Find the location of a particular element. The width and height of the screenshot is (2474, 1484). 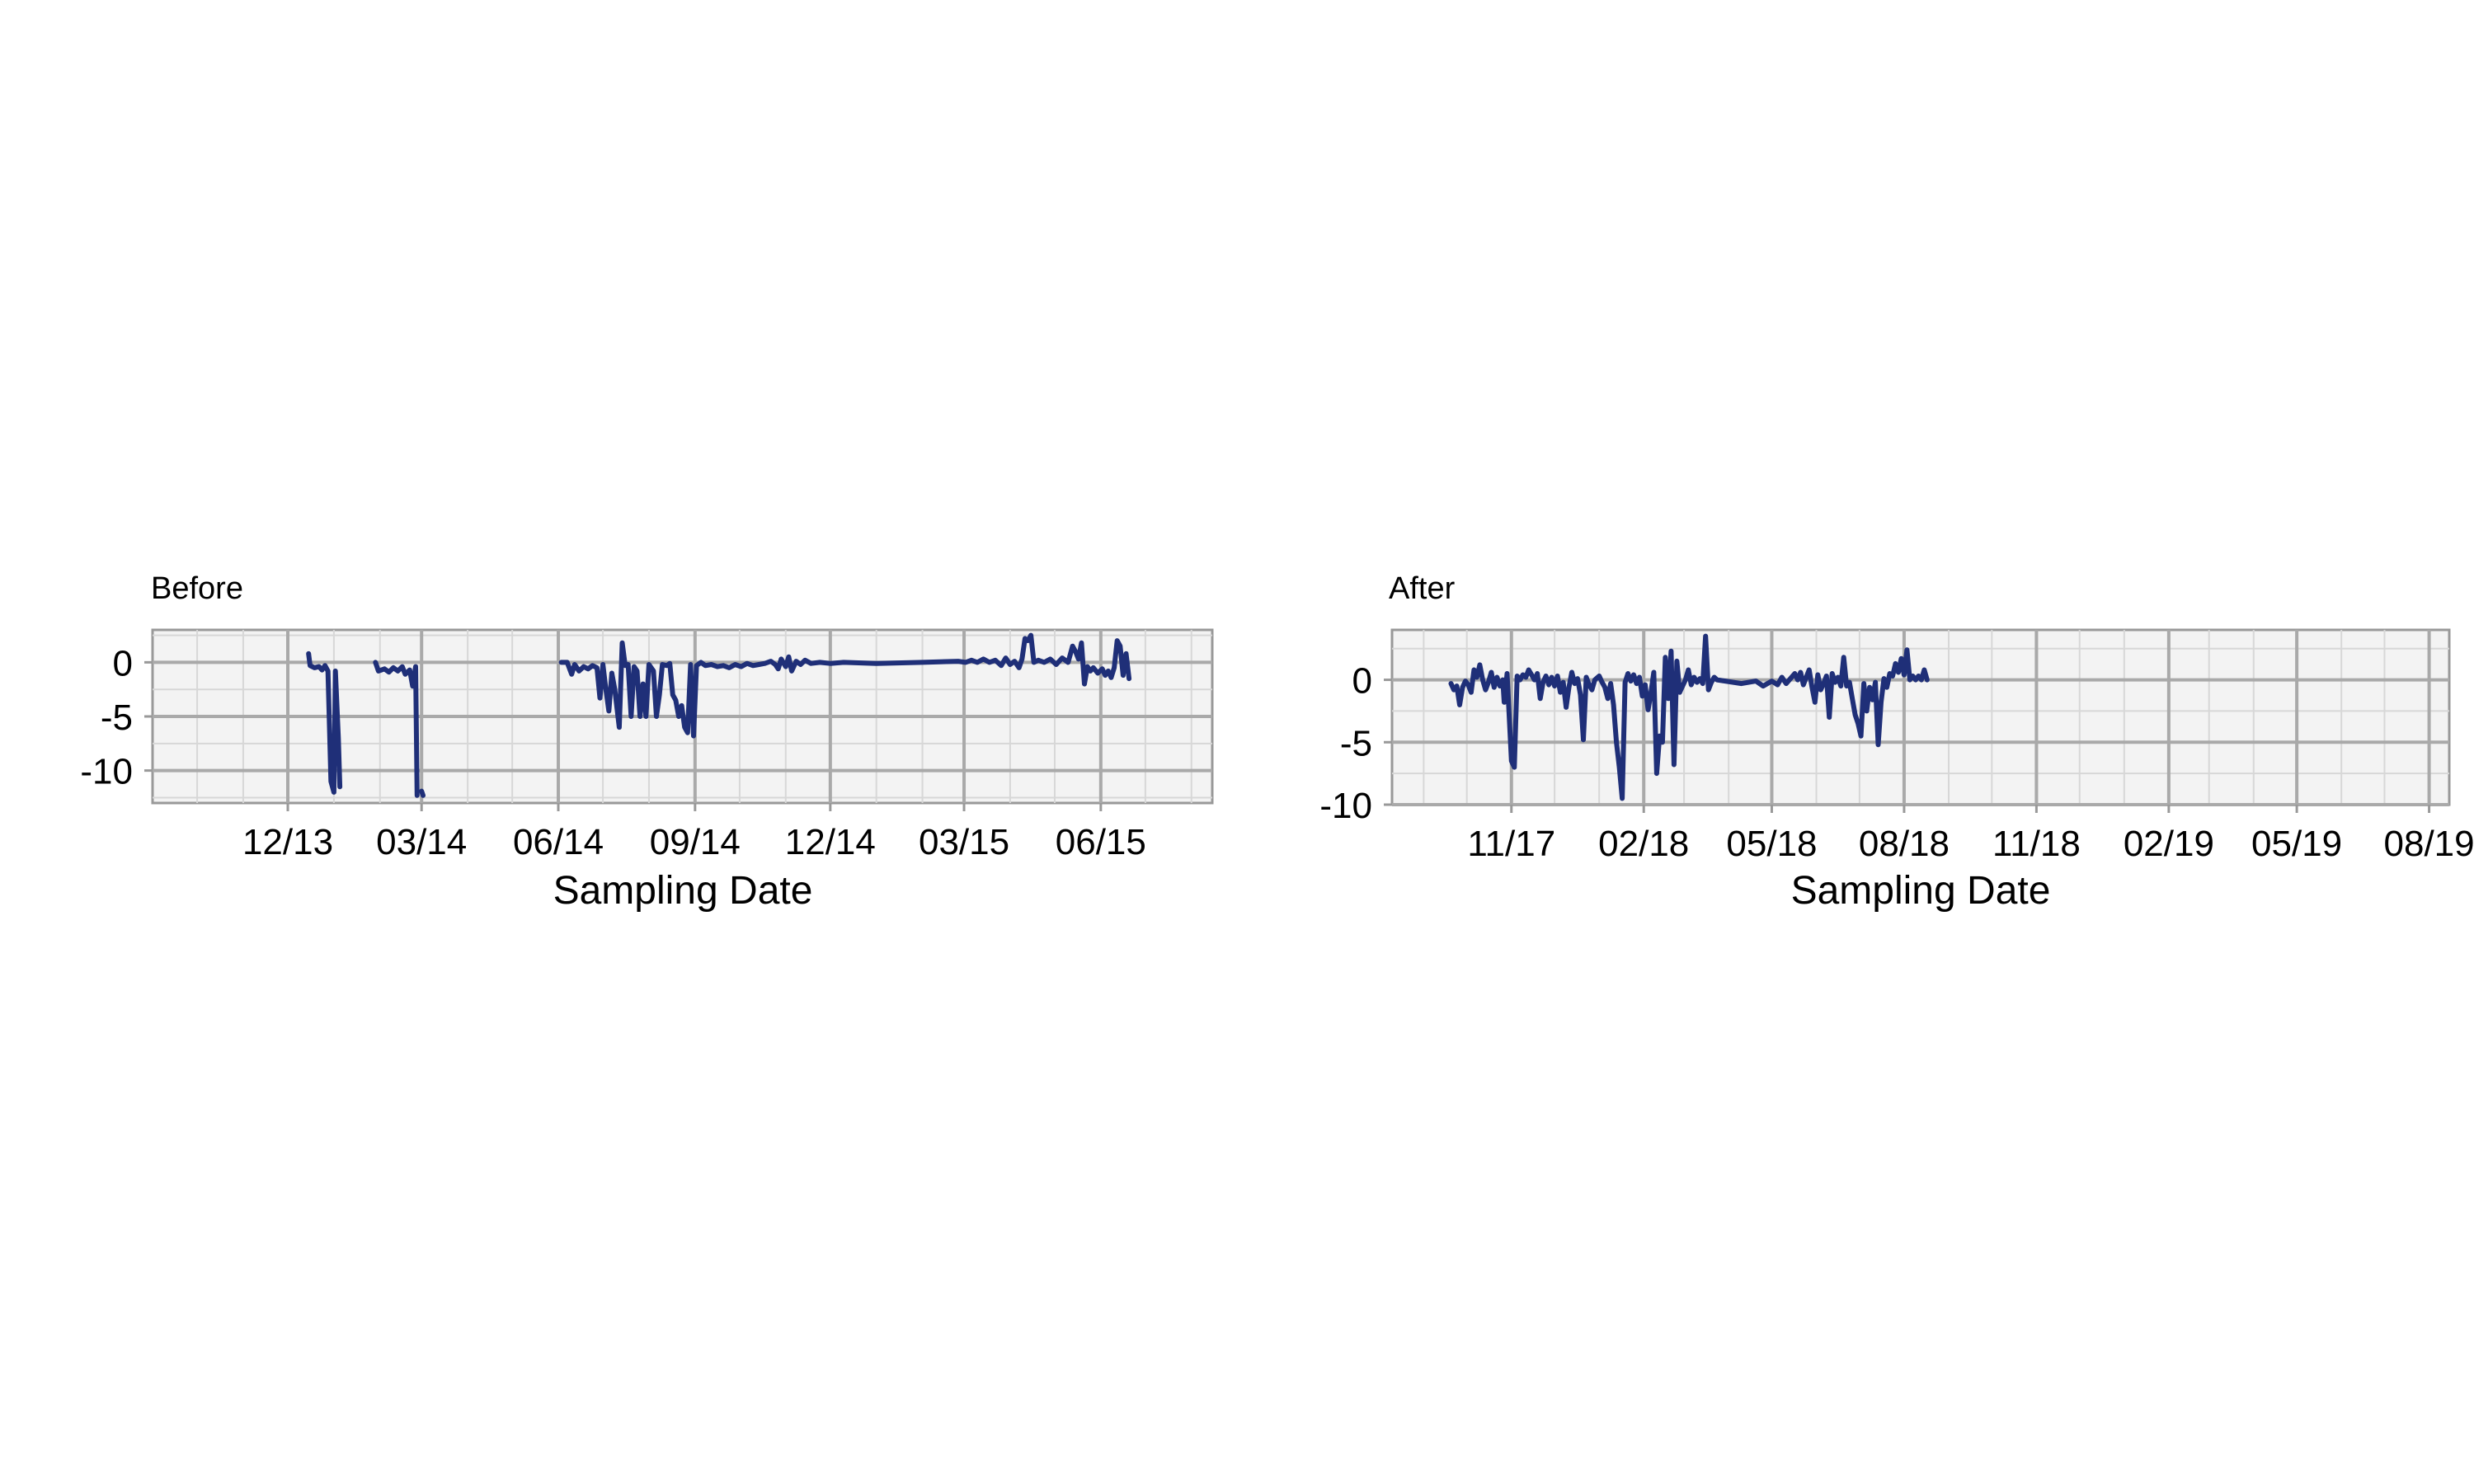

panel-before-title: Before is located at coordinates (197, 588).